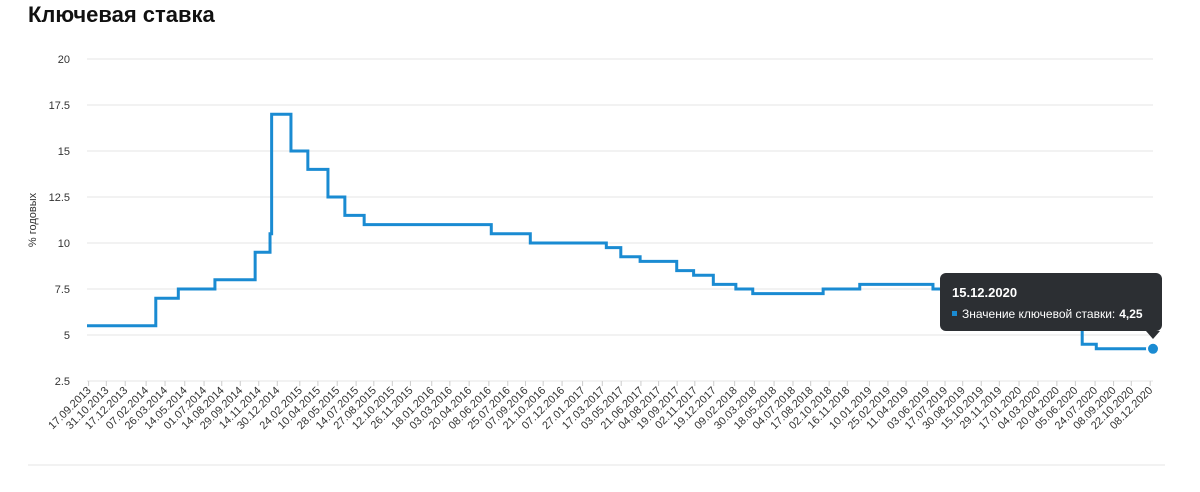 The image size is (1200, 492). I want to click on tooltip-text: Значение ключевой ставки: 4,25, so click(1052, 314).